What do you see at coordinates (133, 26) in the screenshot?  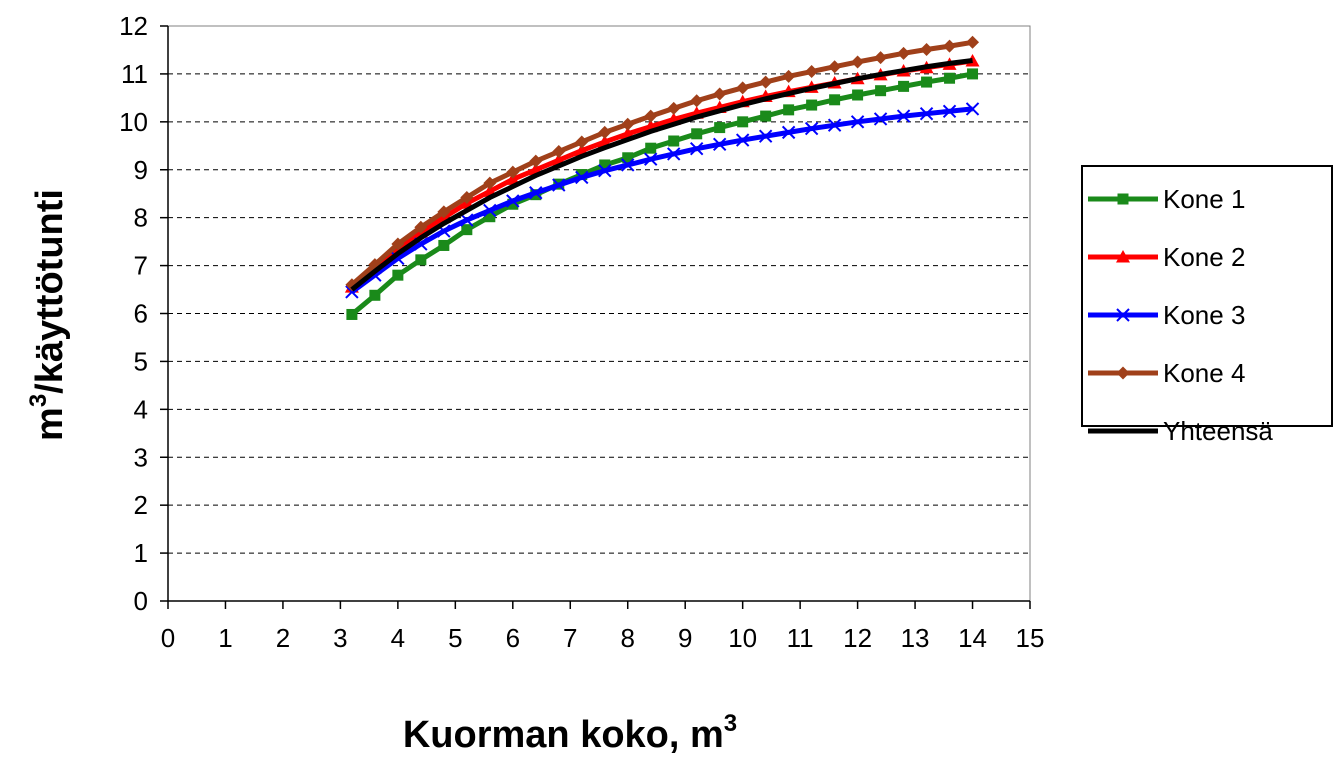 I see `y-tick-label: 12` at bounding box center [133, 26].